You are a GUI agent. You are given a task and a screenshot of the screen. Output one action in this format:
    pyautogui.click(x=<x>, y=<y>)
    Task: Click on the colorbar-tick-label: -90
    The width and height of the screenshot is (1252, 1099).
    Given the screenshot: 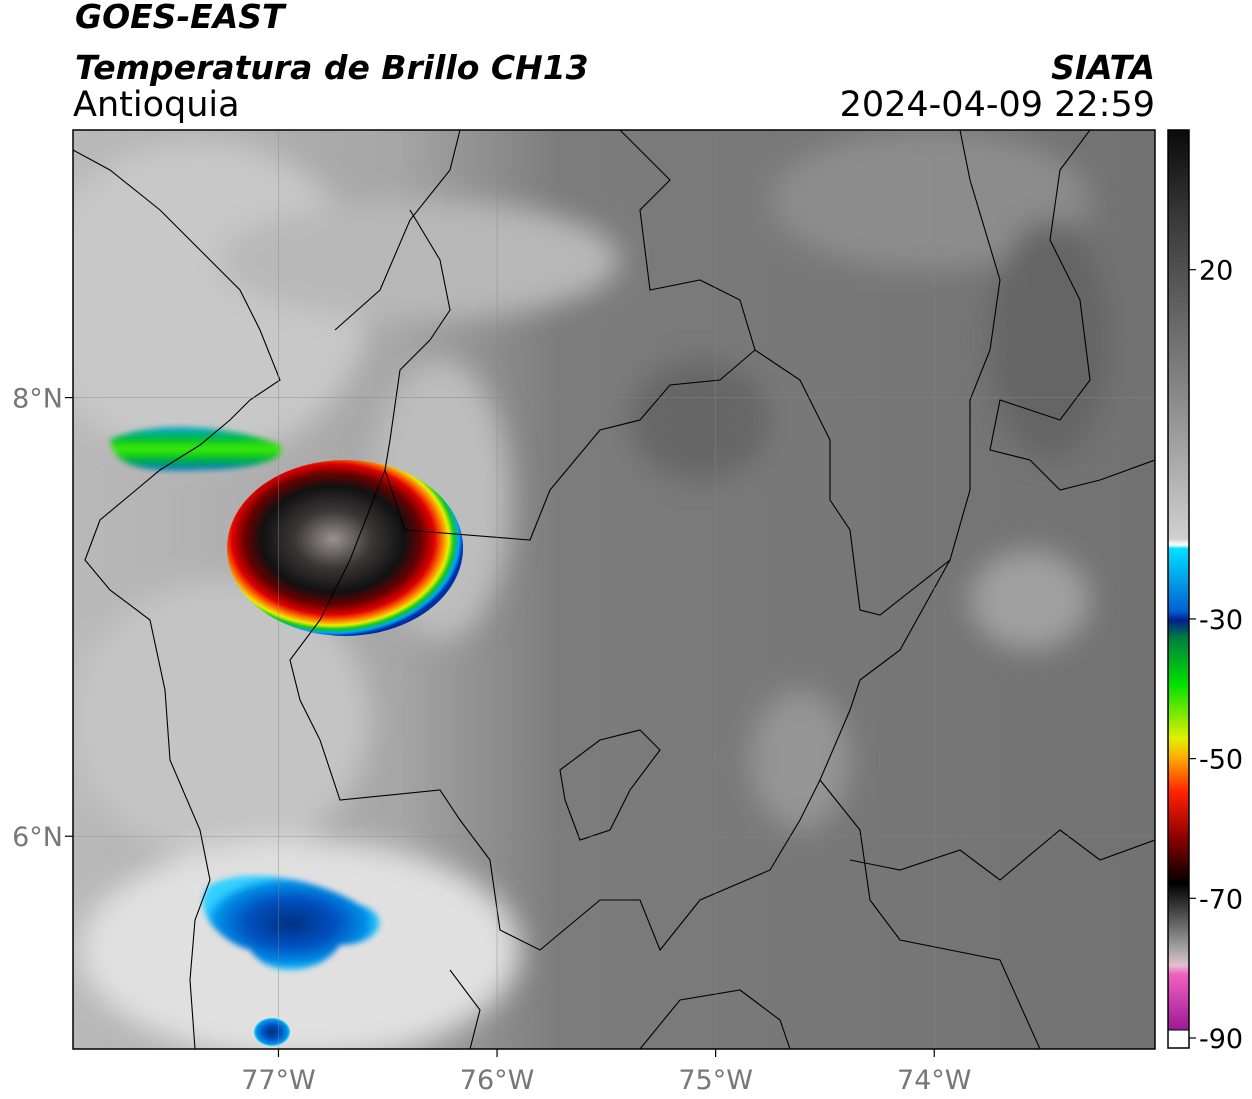 What is the action you would take?
    pyautogui.click(x=1221, y=1039)
    